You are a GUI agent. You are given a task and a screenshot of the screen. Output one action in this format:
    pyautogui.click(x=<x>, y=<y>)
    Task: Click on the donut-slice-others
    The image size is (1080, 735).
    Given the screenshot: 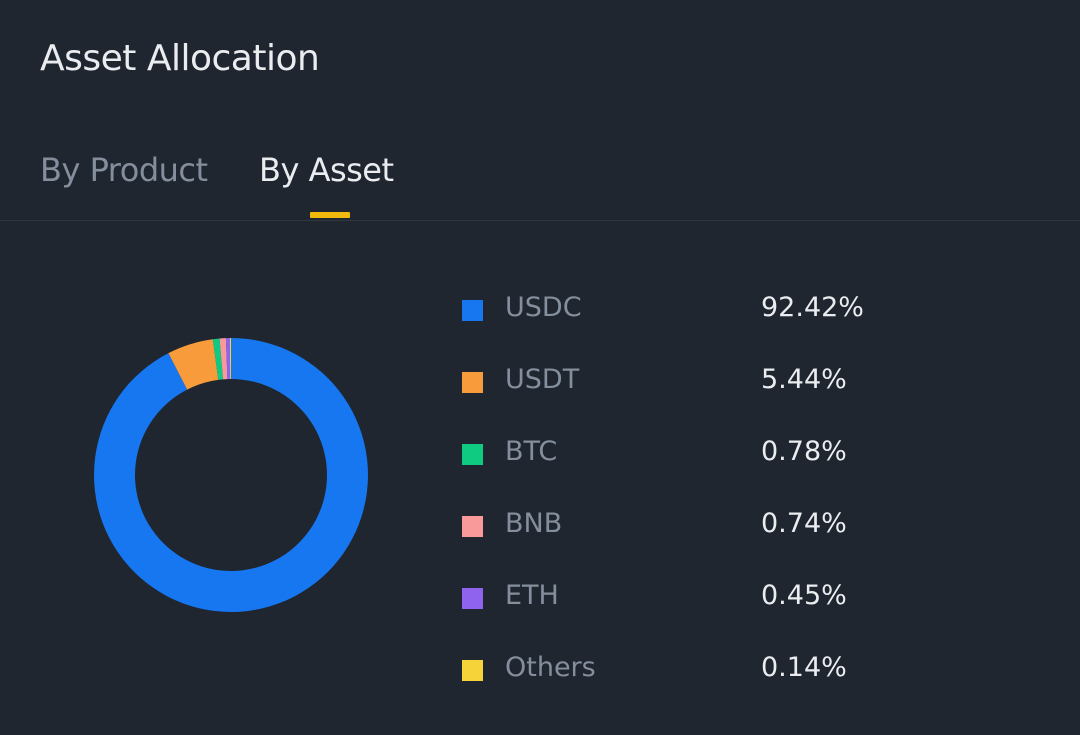 What is the action you would take?
    pyautogui.click(x=230, y=359)
    